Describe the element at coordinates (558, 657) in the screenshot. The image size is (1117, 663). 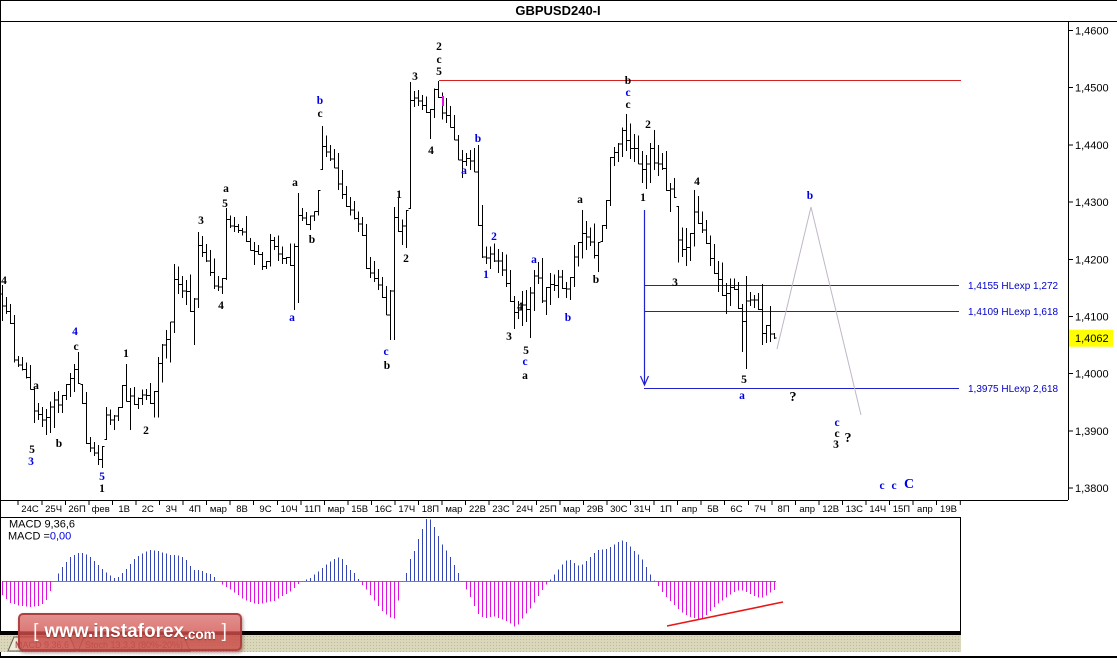
I see `bottom-border` at that location.